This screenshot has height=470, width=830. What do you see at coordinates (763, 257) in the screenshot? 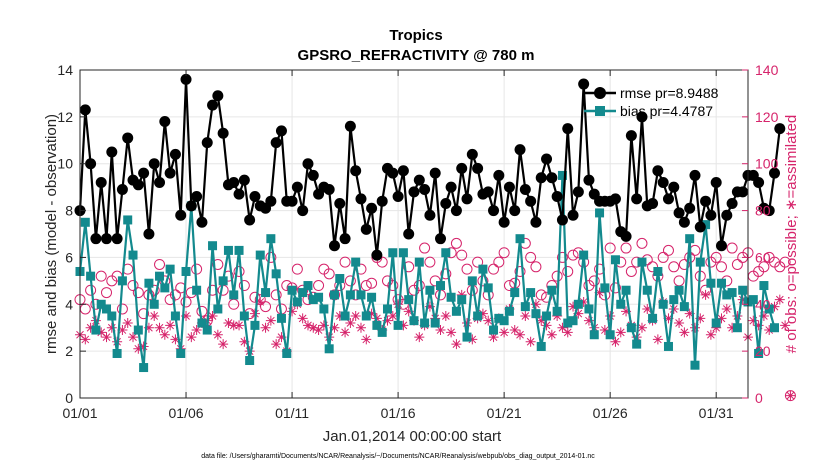
I see `y2-tick-label: 60` at bounding box center [763, 257].